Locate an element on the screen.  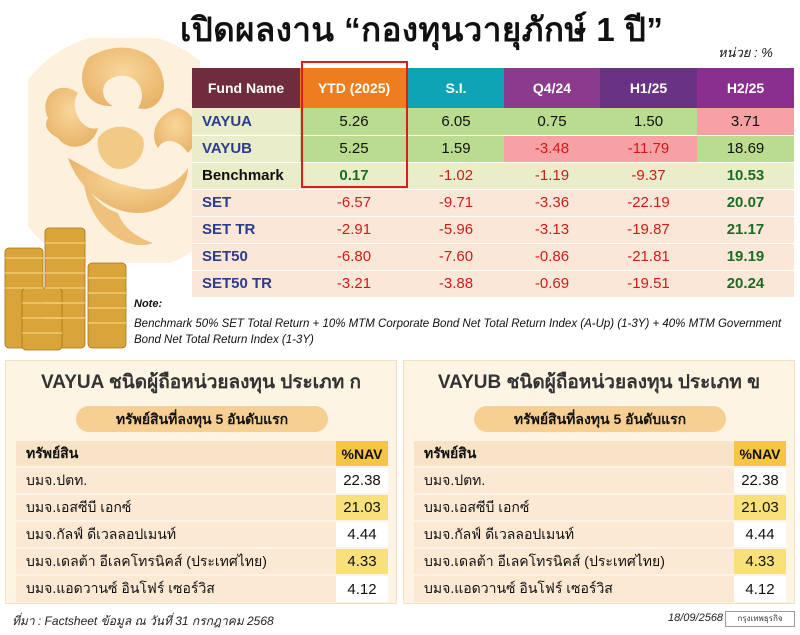
table-cell: -3.13 is located at coordinates (552, 230).